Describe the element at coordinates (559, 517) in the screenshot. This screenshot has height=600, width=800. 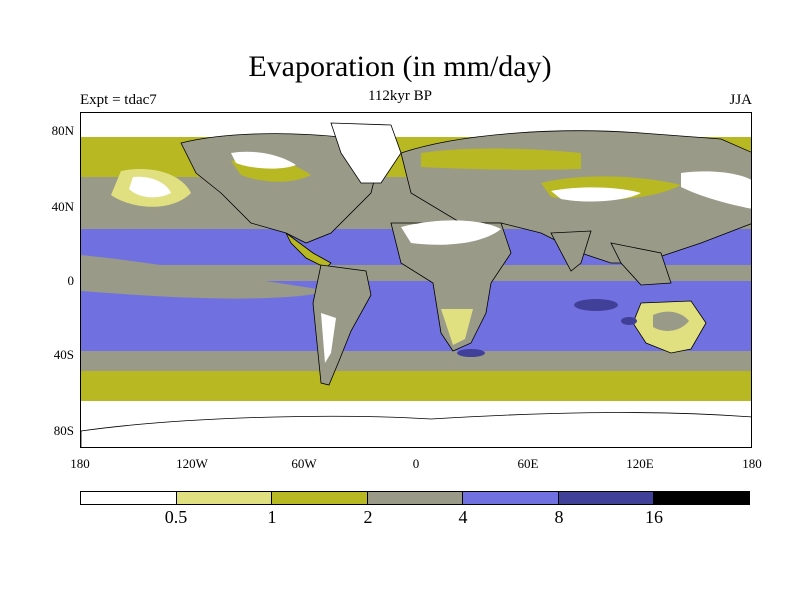
I see `colorbar-label: 8` at that location.